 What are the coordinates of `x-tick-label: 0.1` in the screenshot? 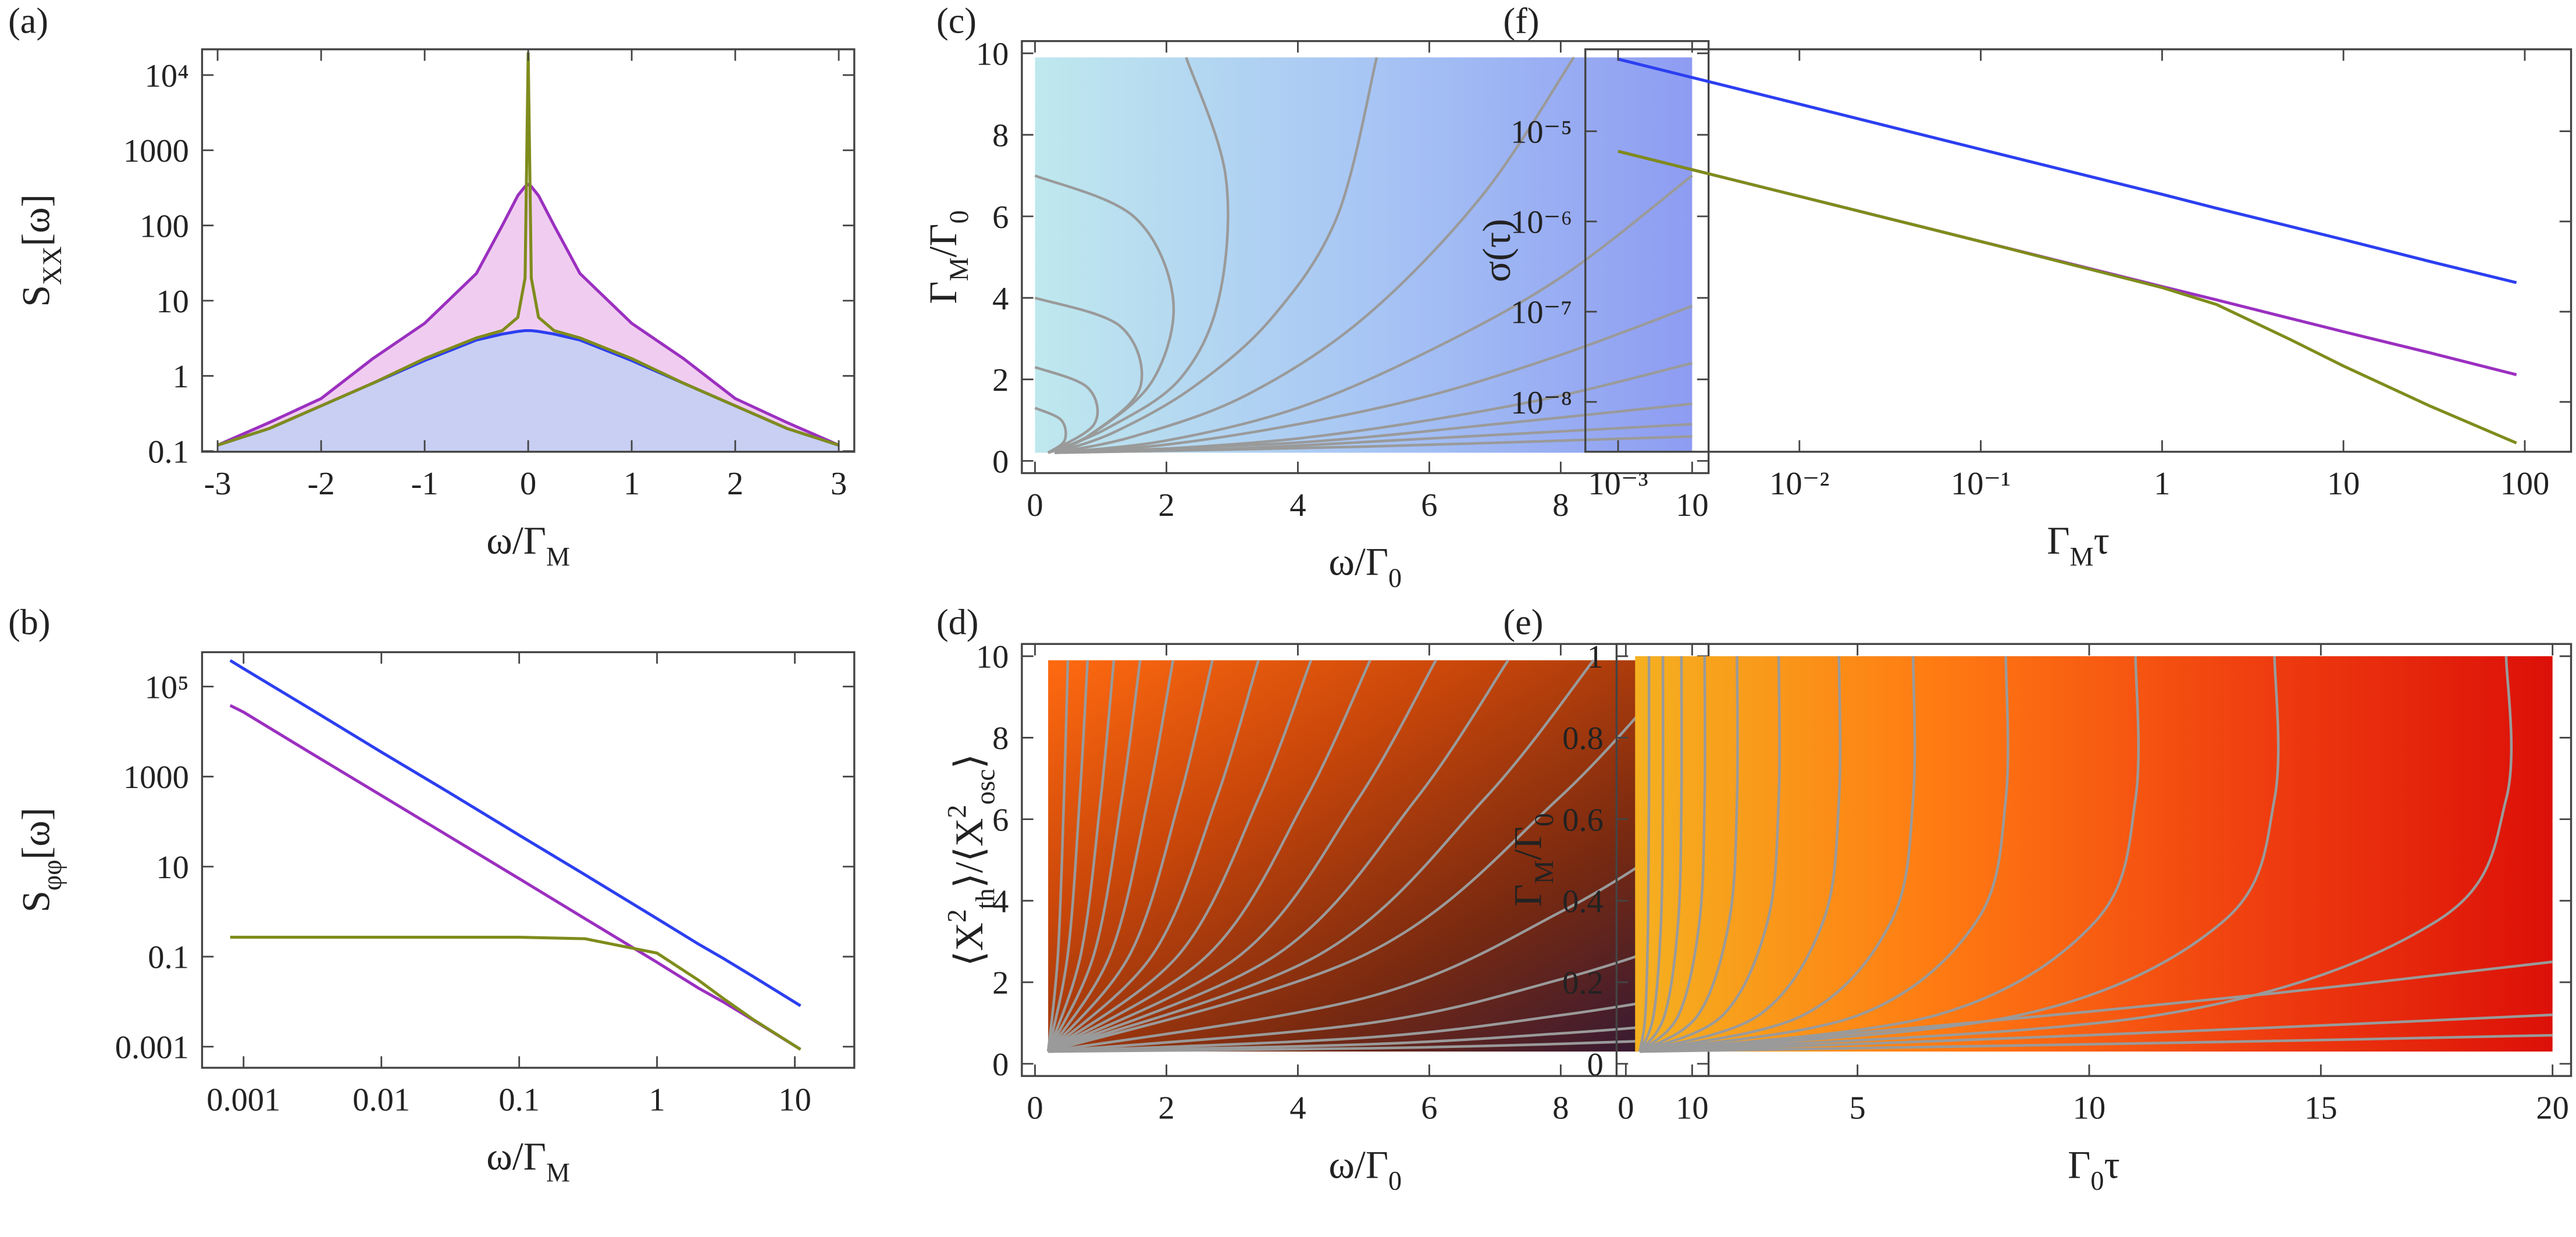 It's located at (519, 1100).